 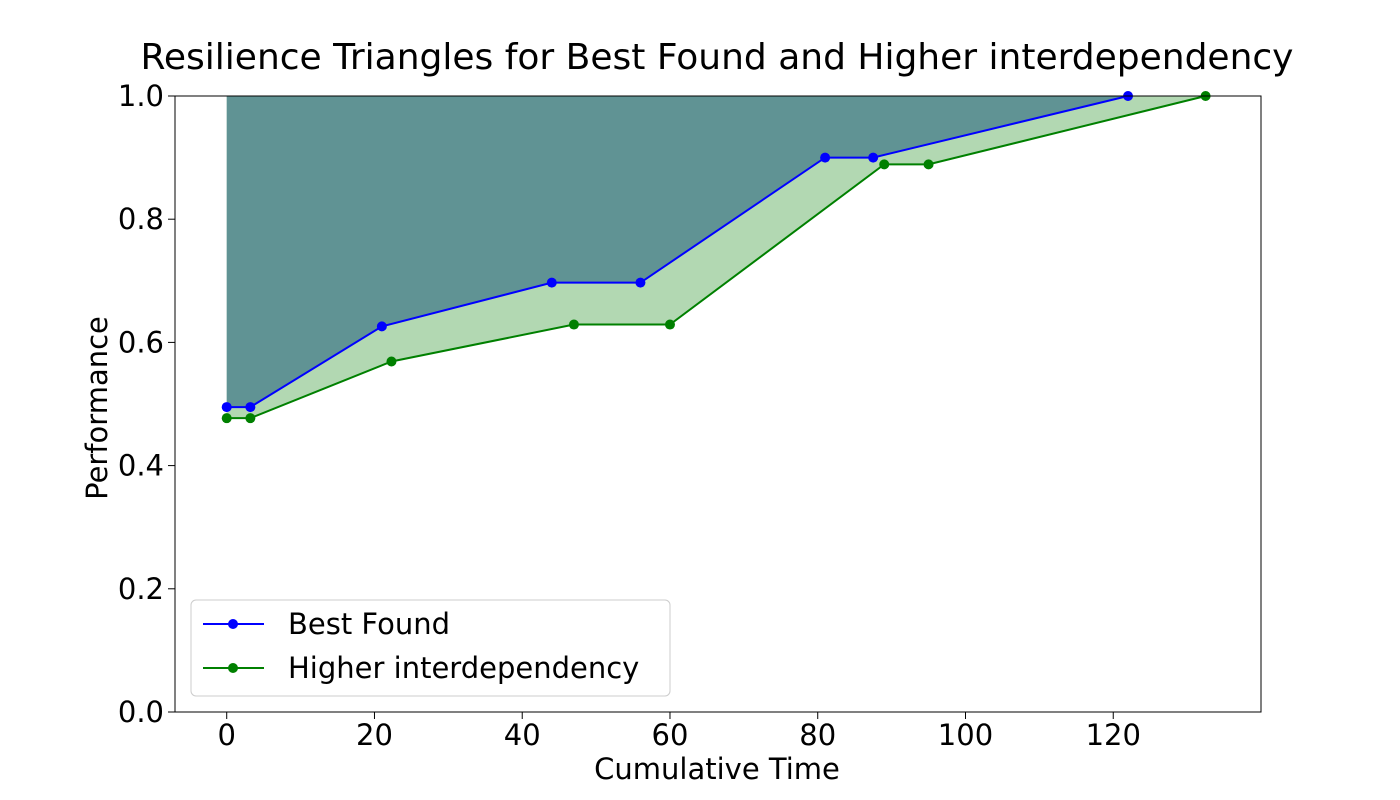 I want to click on x-axis: 0 20 40 60 80 100 120, so click(x=679, y=732).